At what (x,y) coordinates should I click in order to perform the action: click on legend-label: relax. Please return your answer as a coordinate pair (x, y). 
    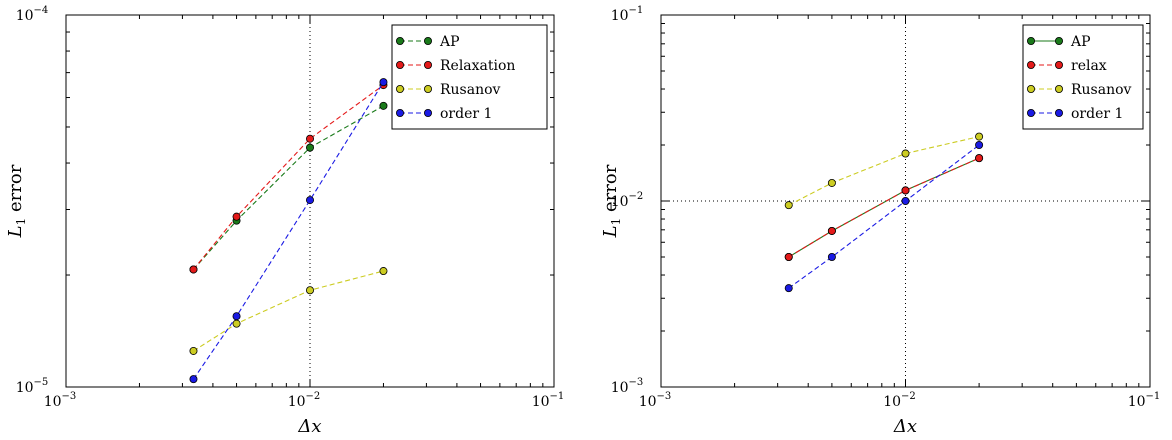
    Looking at the image, I should click on (1089, 66).